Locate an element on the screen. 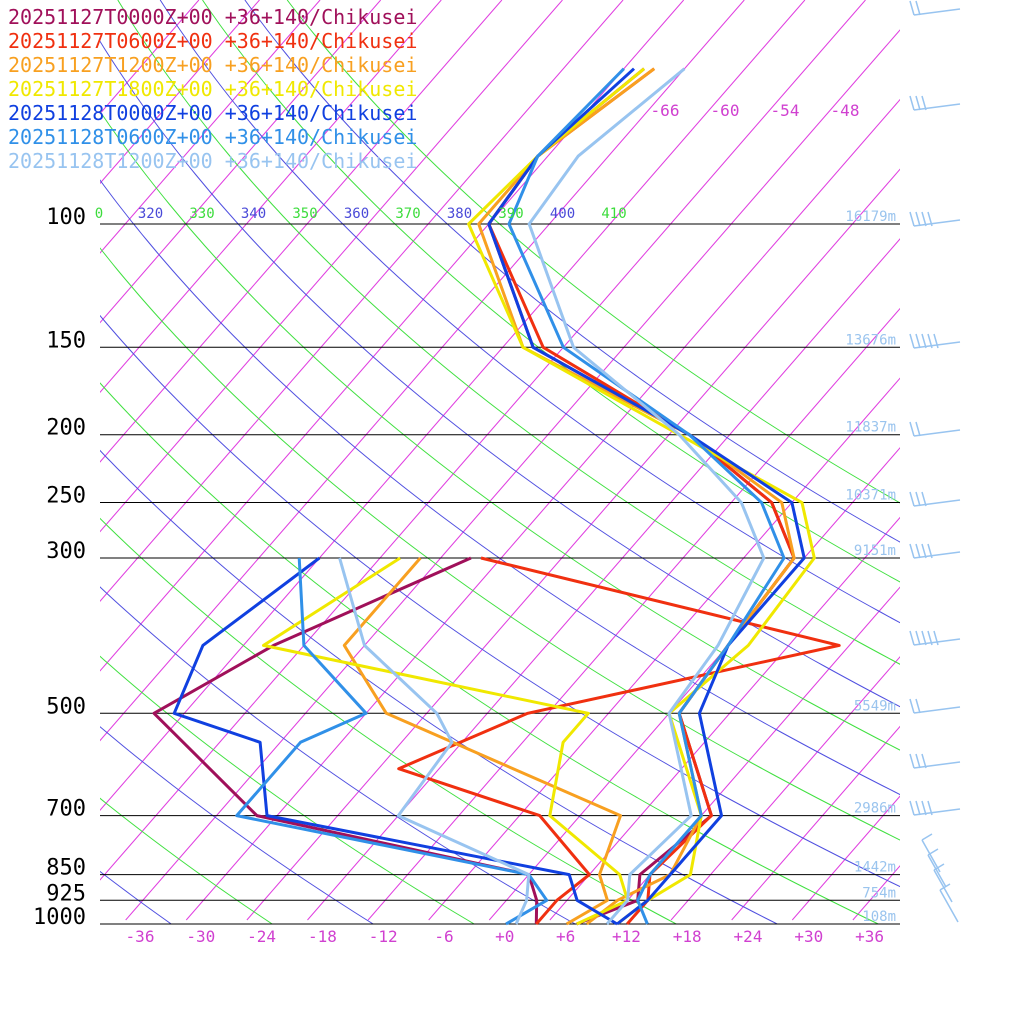 This screenshot has height=1024, width=1024. theta-label: 370 is located at coordinates (407, 214).